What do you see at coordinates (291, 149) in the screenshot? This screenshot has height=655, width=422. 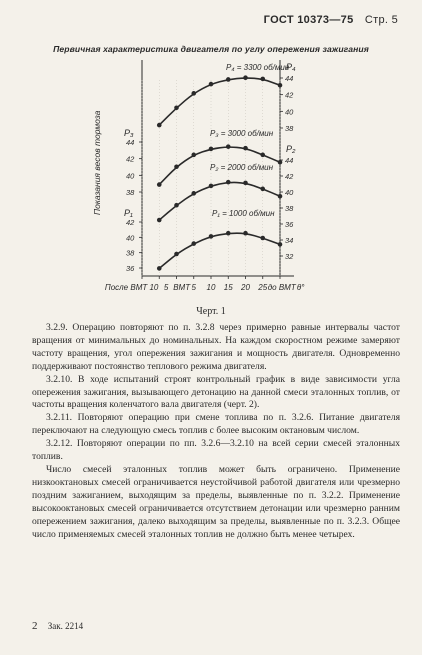 I see `p2-axis-label: P₂` at bounding box center [291, 149].